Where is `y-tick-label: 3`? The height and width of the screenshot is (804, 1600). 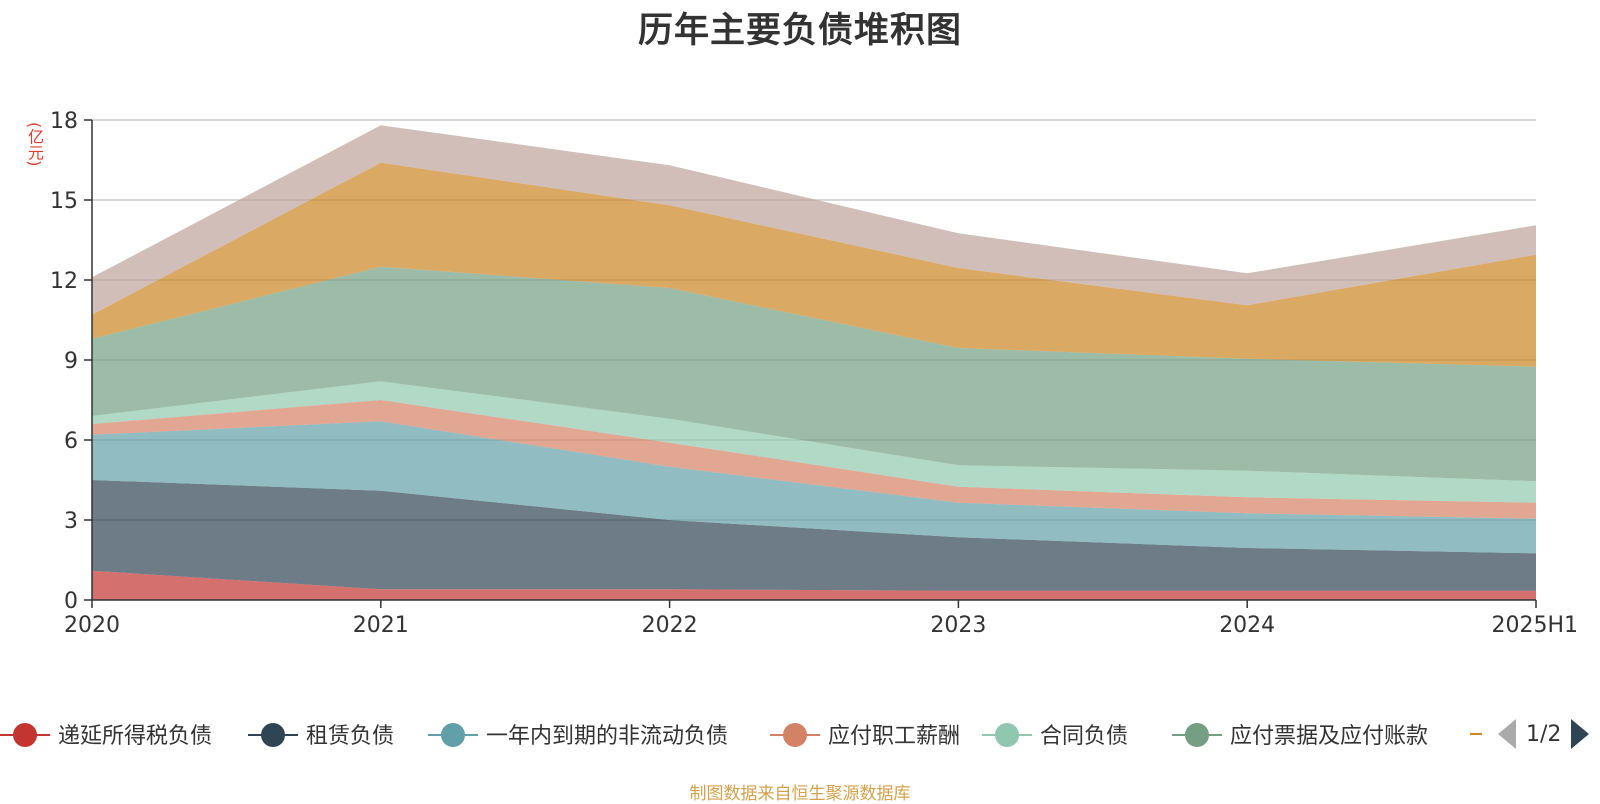 y-tick-label: 3 is located at coordinates (71, 521).